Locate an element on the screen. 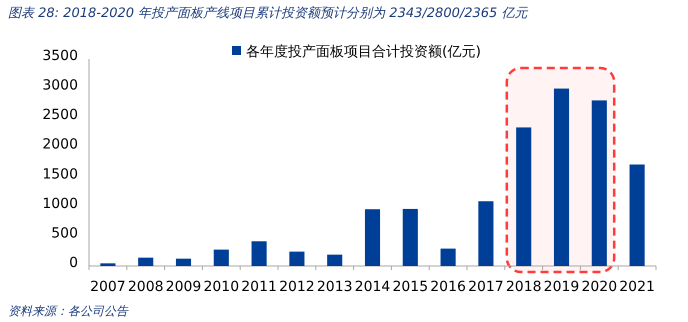 The width and height of the screenshot is (688, 322). y-tick-label: 0 is located at coordinates (73, 263).